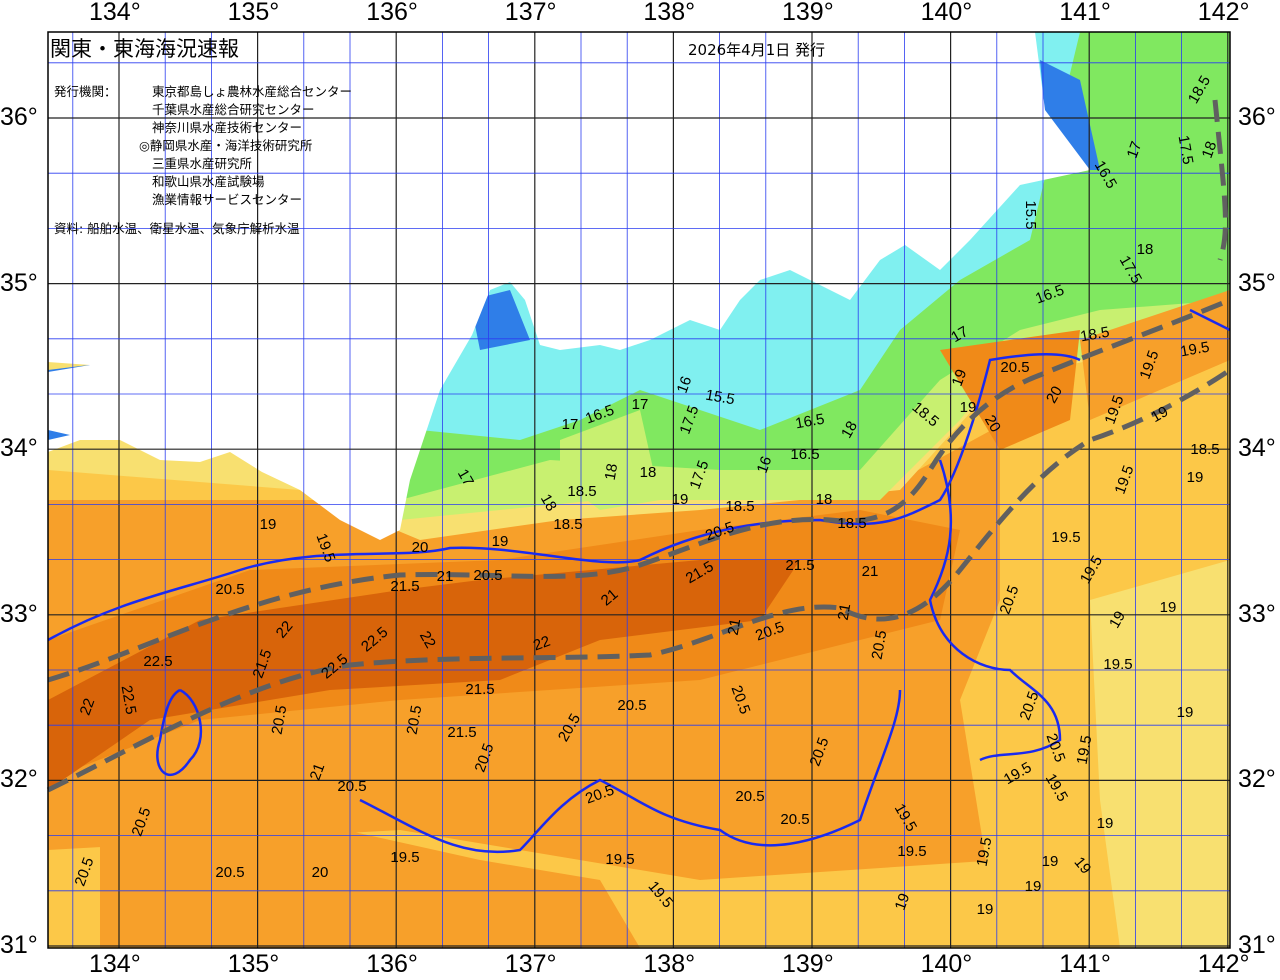  I want to click on longitude-tick-bottom: 135°, so click(253, 964).